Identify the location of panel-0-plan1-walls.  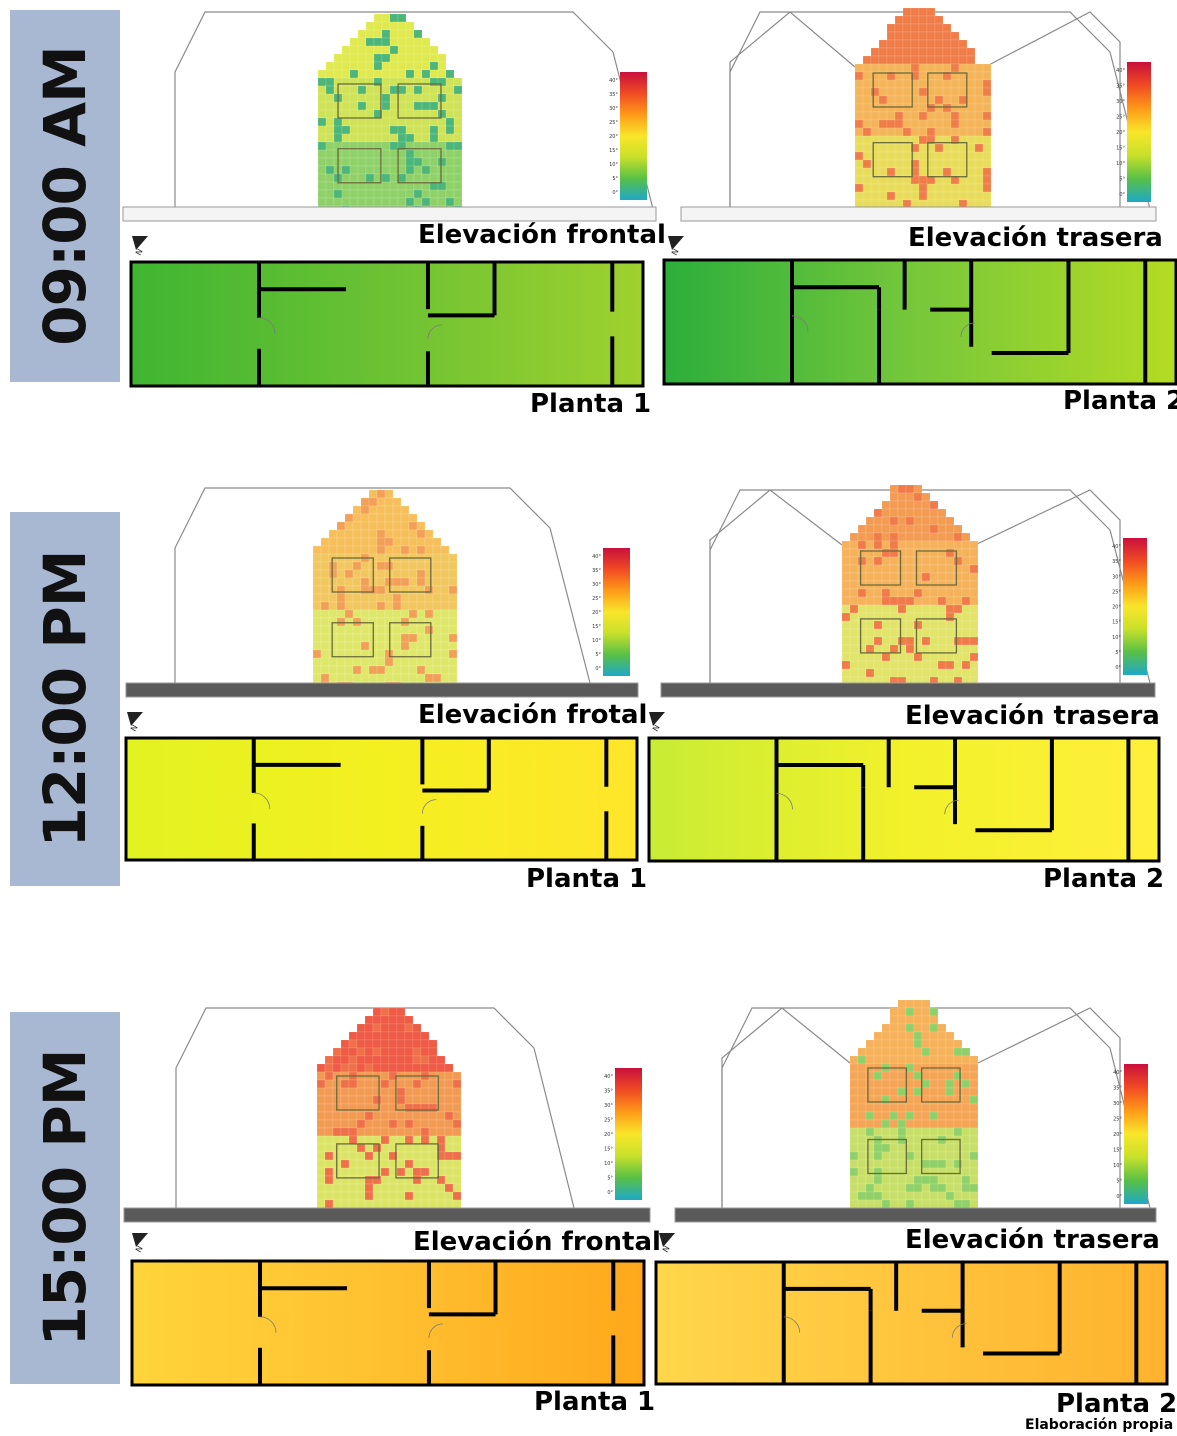
(436, 324).